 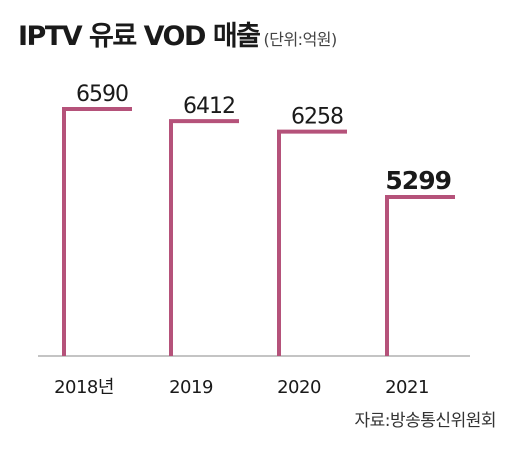 I want to click on category-label-3: 2021, so click(x=407, y=387).